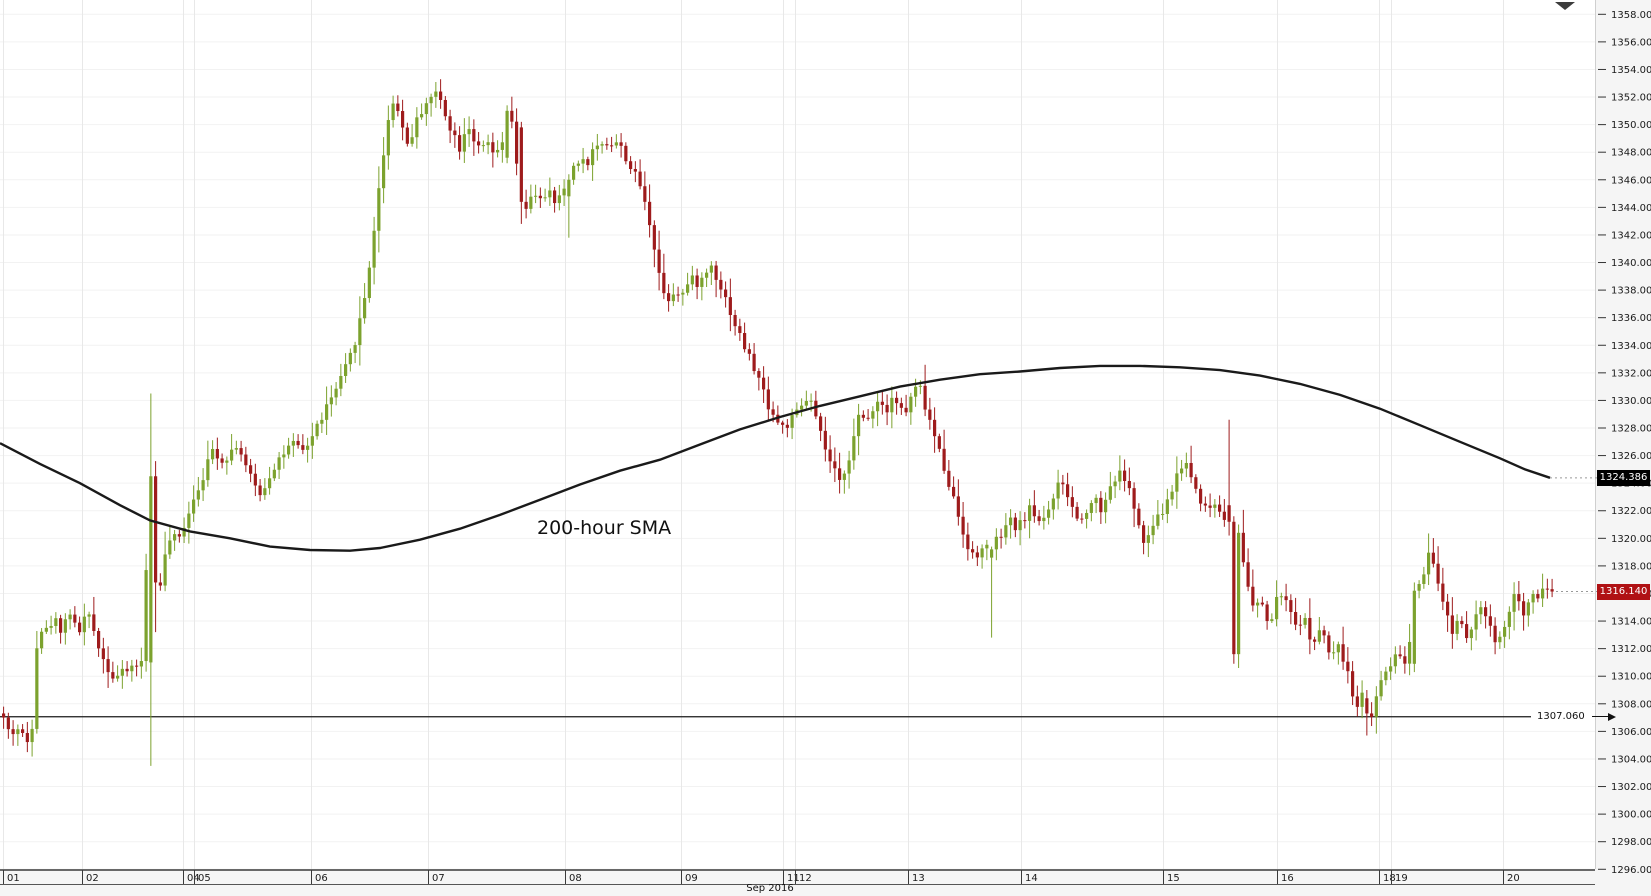 Image resolution: width=1651 pixels, height=896 pixels. I want to click on svg-text: 1306.00, so click(1631, 732).